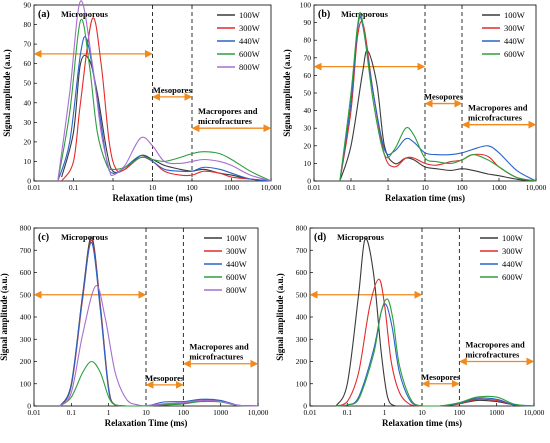 The height and width of the screenshot is (443, 550). Describe the element at coordinates (44, 14) in the screenshot. I see `panel-label: (a)` at that location.